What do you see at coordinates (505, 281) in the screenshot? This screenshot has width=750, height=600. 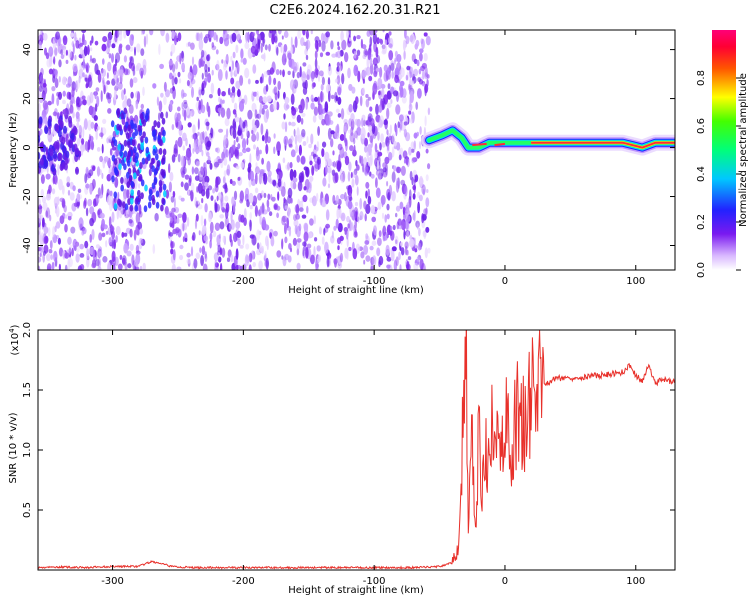 I see `spectrogram-x-tick-label: 0` at bounding box center [505, 281].